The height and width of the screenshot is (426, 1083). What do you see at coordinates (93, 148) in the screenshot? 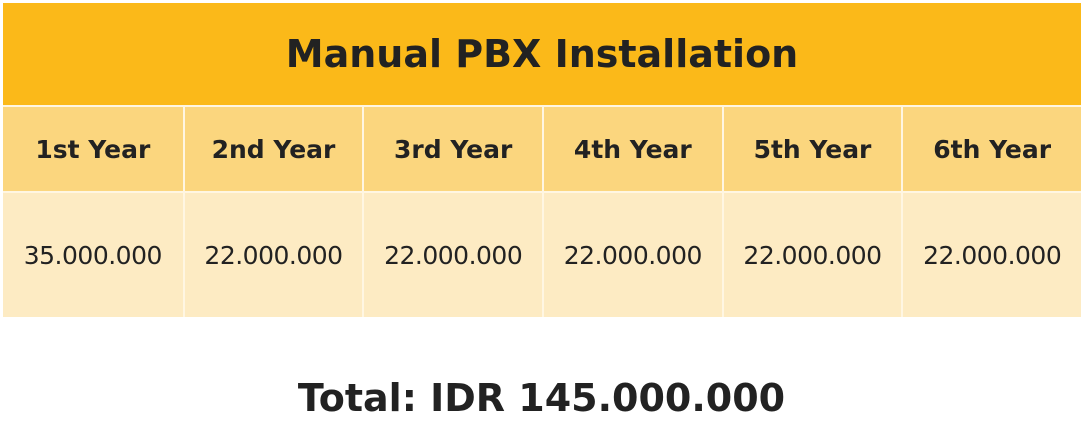
I see `header-cell-year-1: 1st Year` at bounding box center [93, 148].